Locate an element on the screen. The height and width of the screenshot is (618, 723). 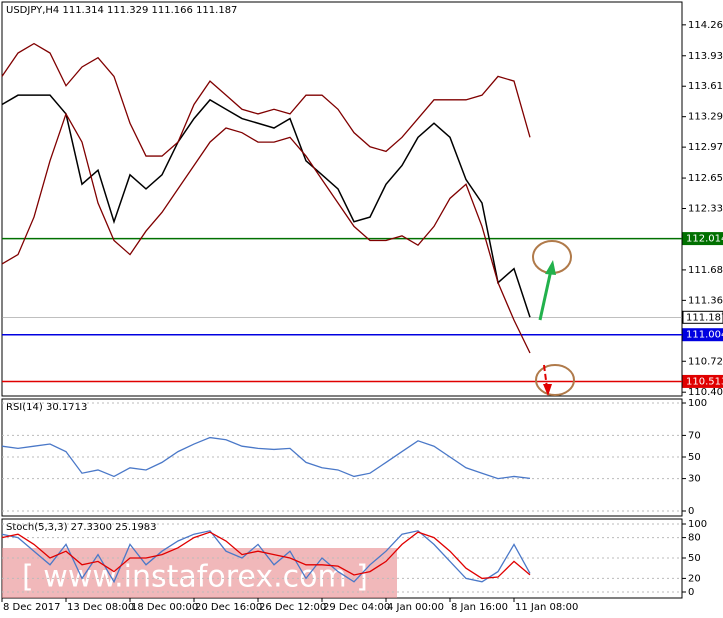
y-tick-label: 112.975 is located at coordinates (705, 147).